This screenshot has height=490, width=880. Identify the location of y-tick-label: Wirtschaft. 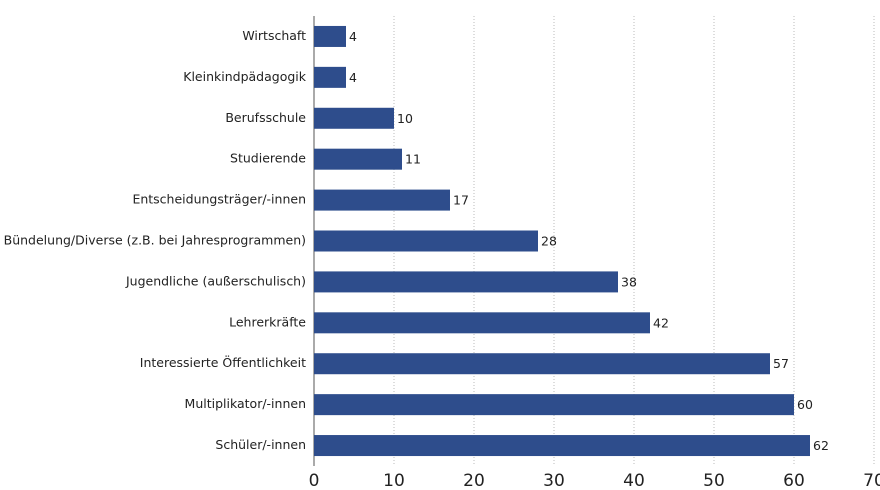
(274, 35).